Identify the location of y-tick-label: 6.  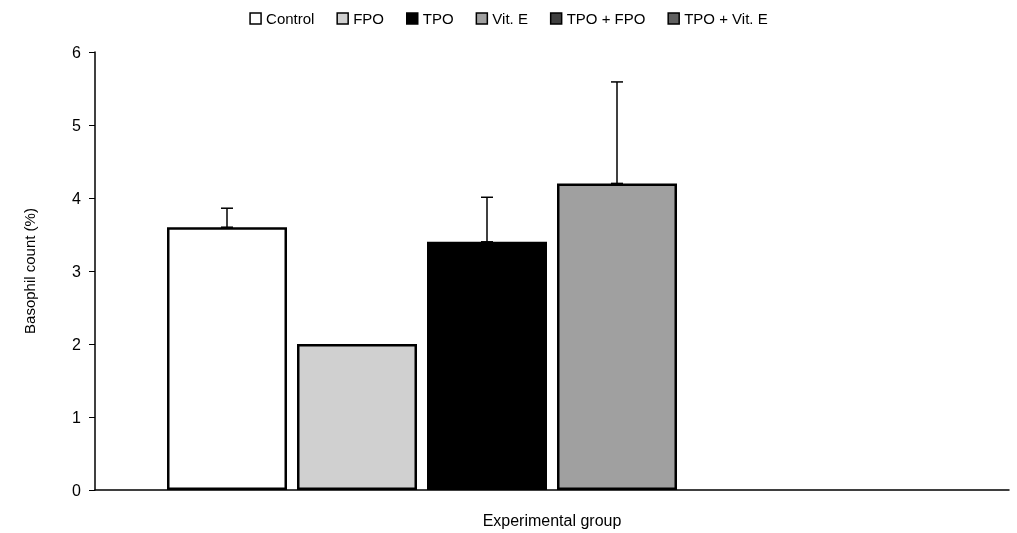
(77, 52).